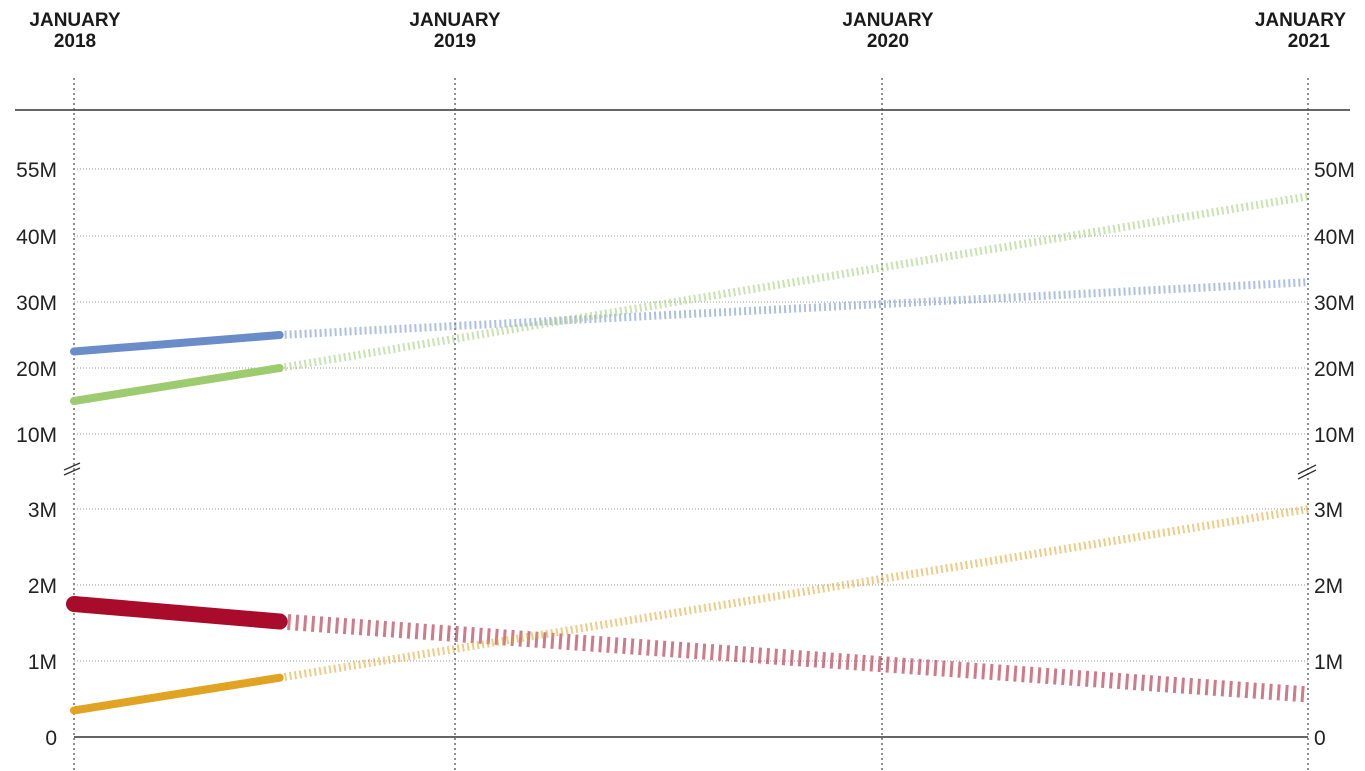  I want to click on x-tick-label-2020-month: JANUARY, so click(887, 20).